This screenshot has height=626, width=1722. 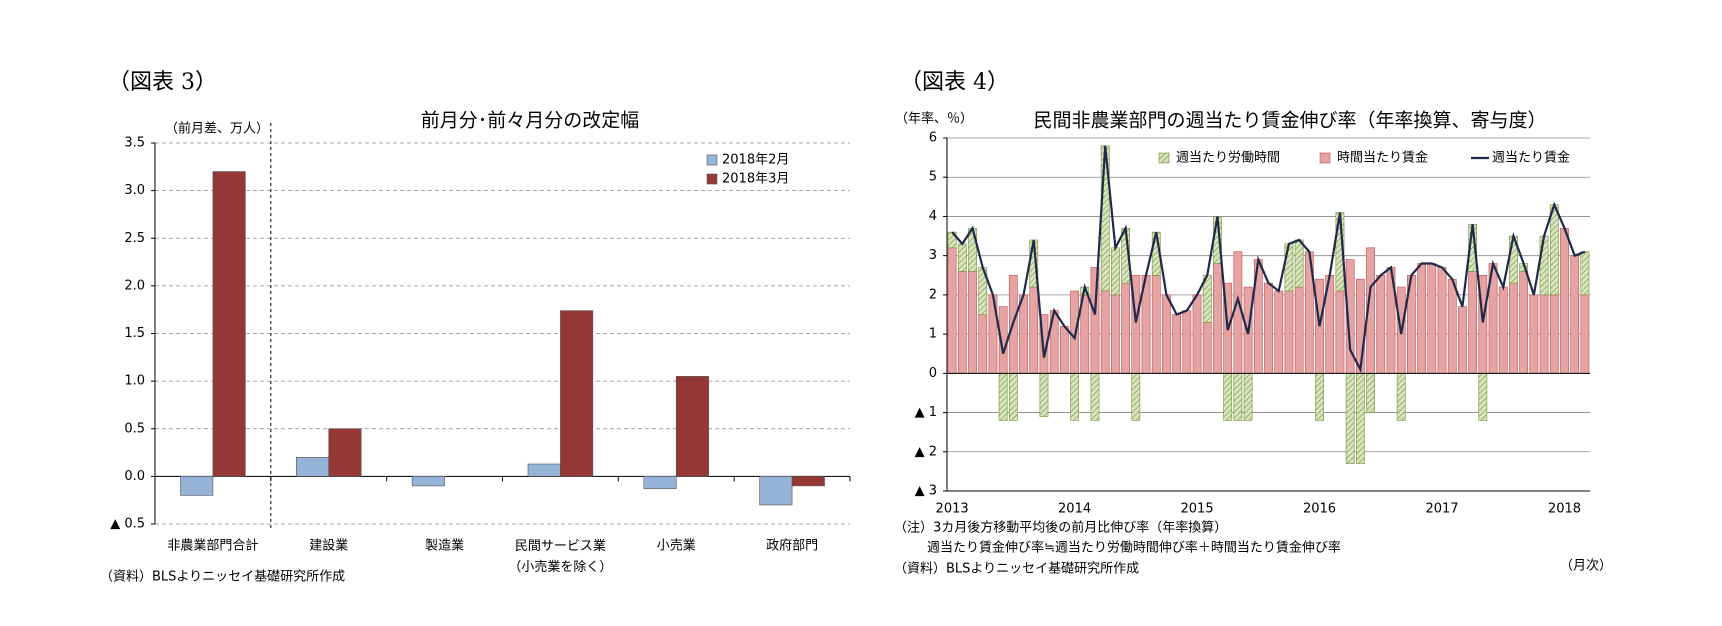 I want to click on x-tick-label: 2018, so click(x=1564, y=509).